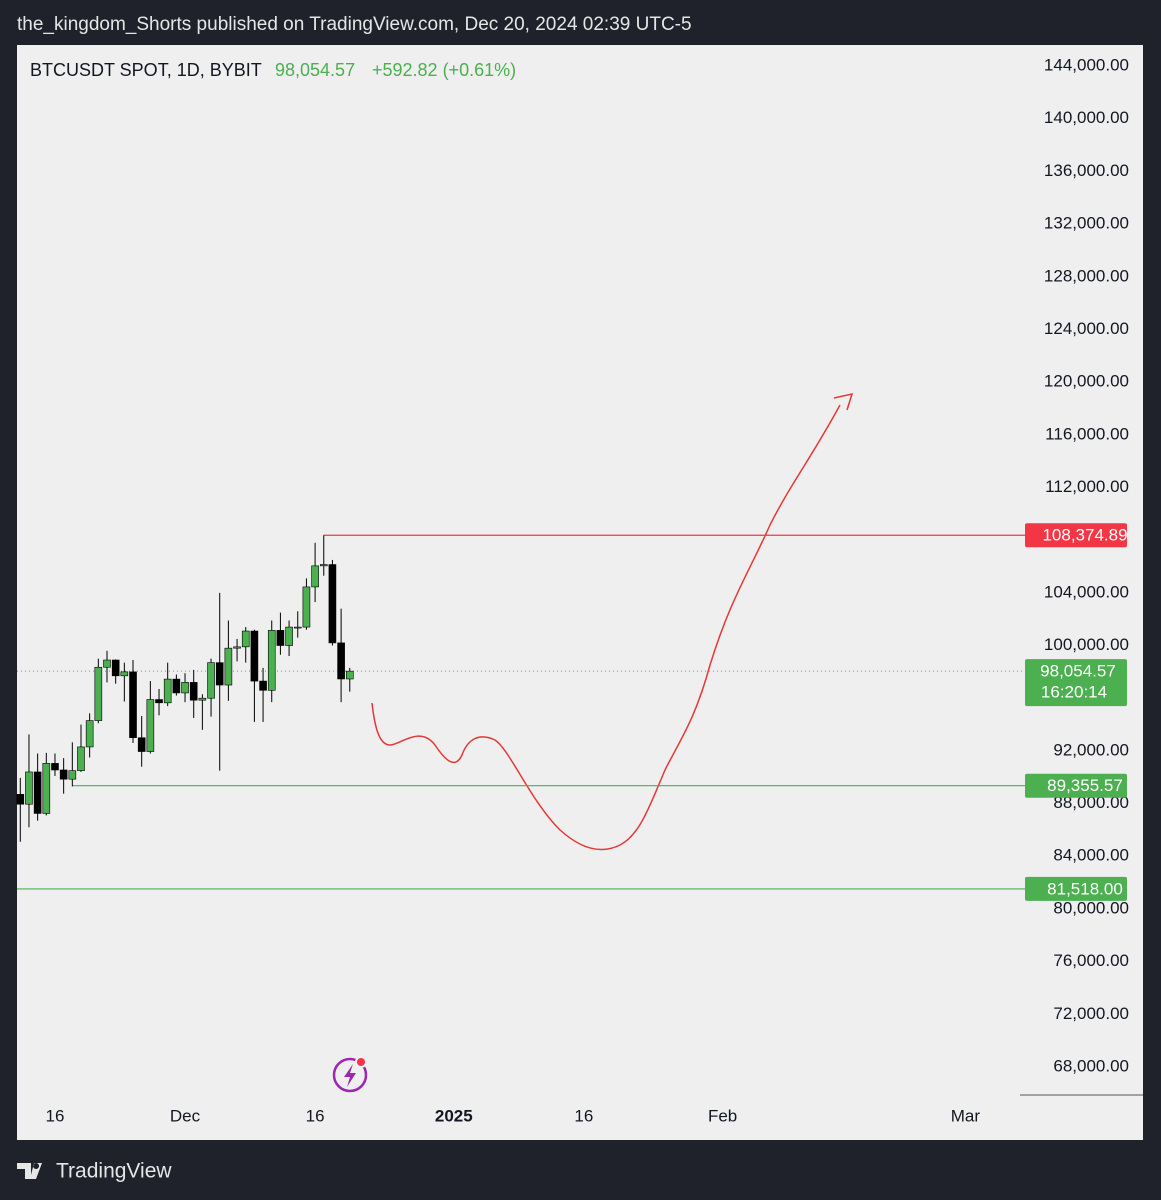 The height and width of the screenshot is (1200, 1161). I want to click on y-tick-label: 68,000.00, so click(1091, 1065).